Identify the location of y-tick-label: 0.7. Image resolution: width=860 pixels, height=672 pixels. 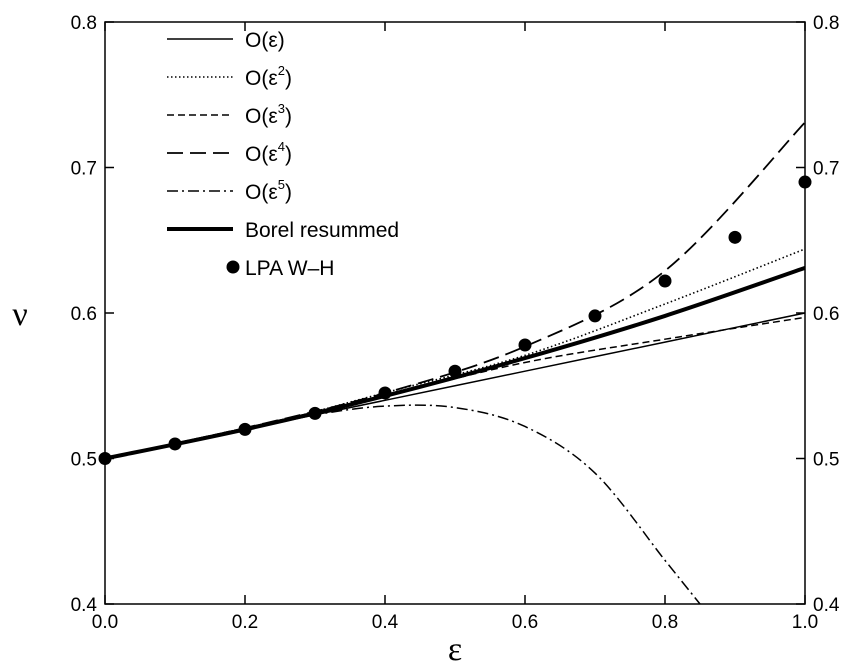
(84, 169).